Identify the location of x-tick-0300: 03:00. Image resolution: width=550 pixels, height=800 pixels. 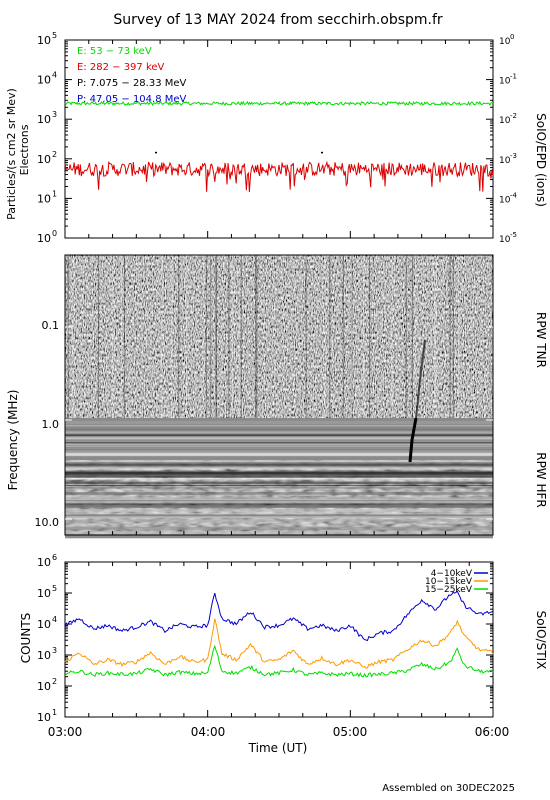
(65, 732).